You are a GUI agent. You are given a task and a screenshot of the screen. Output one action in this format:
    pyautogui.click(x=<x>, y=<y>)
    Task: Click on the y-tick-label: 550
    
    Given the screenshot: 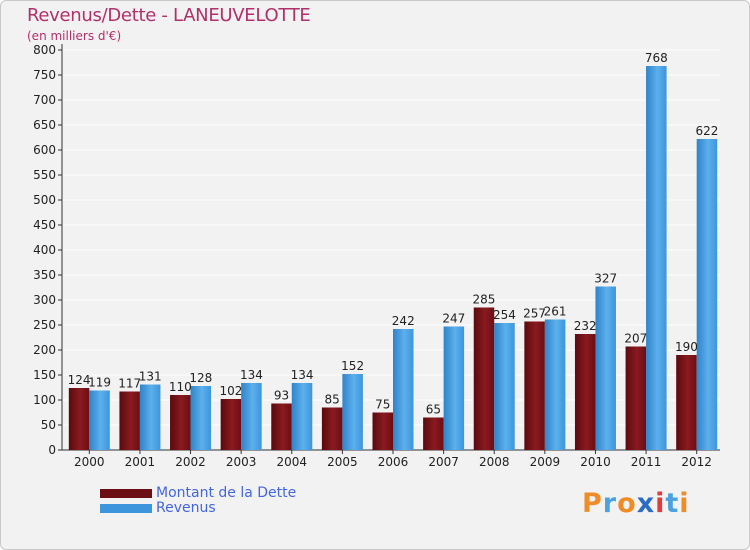 What is the action you would take?
    pyautogui.click(x=44, y=175)
    